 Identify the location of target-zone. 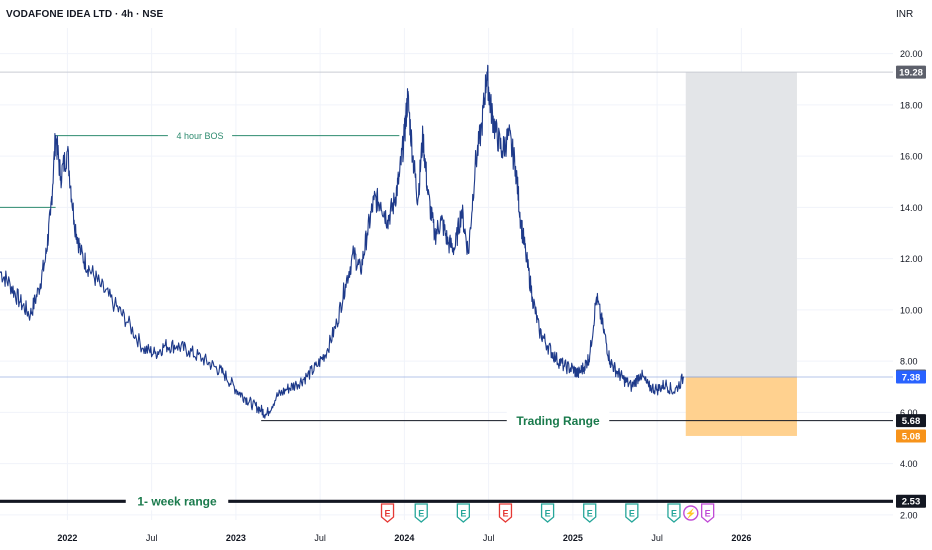
(741, 225).